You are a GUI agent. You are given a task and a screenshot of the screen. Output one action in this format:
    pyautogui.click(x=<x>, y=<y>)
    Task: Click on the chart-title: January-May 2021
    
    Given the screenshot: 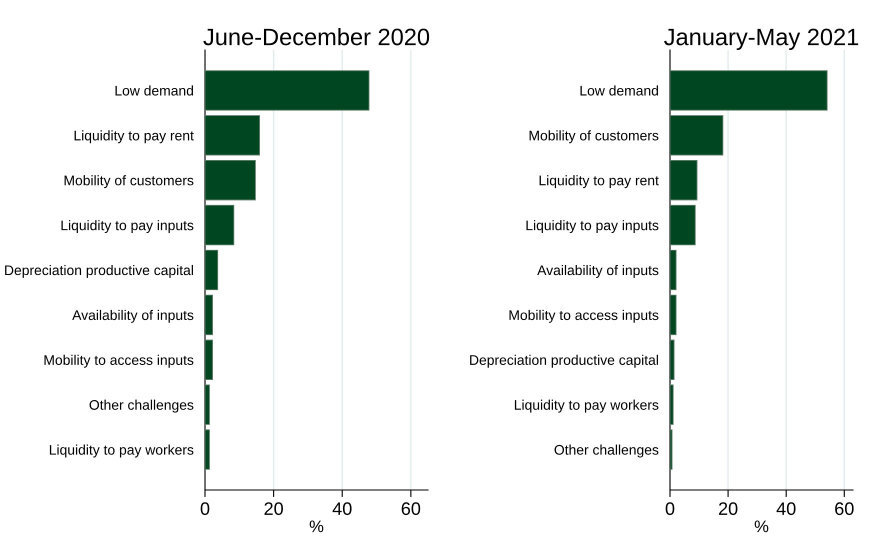 What is the action you would take?
    pyautogui.click(x=761, y=39)
    